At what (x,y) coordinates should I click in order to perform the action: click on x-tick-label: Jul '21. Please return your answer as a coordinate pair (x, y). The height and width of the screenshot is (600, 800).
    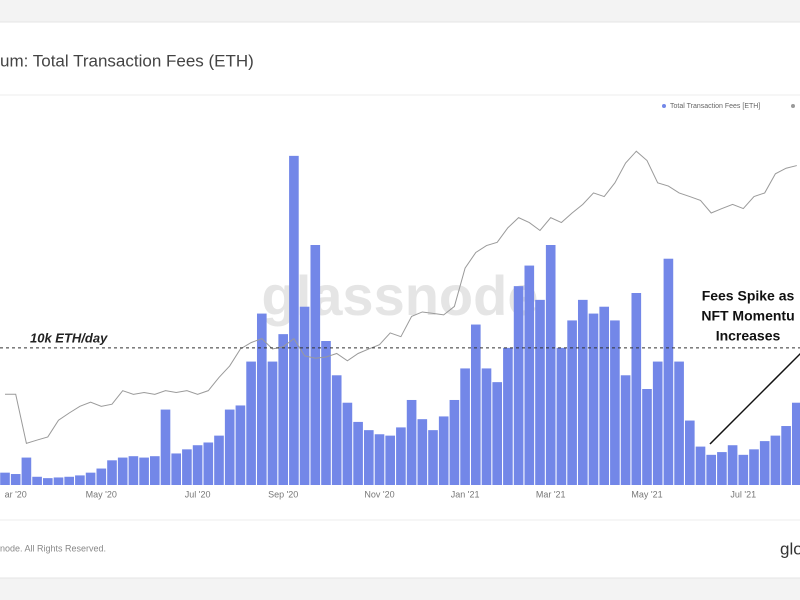
    Looking at the image, I should click on (743, 494).